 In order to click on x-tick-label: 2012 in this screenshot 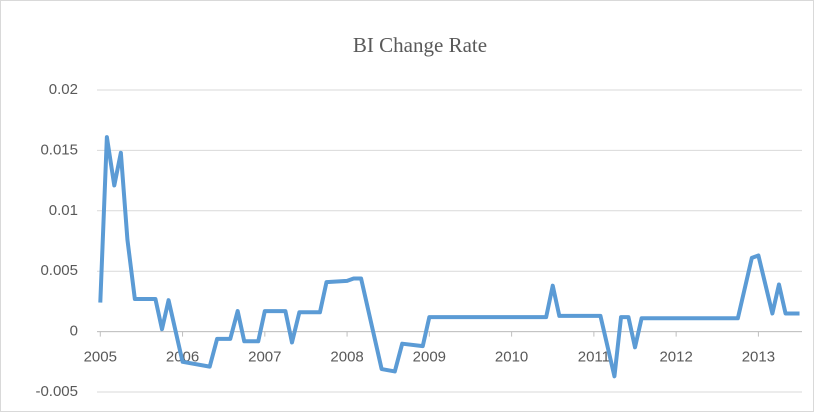, I will do `click(675, 357)`.